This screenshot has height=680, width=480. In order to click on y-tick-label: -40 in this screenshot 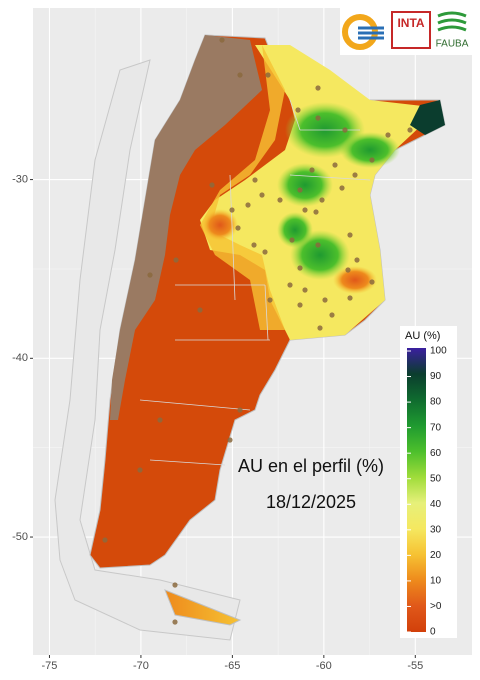, I will do `click(20, 358)`.